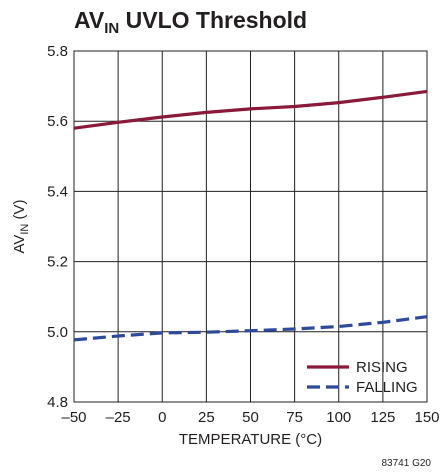  What do you see at coordinates (382, 367) in the screenshot?
I see `legend-label-rising: RISING` at bounding box center [382, 367].